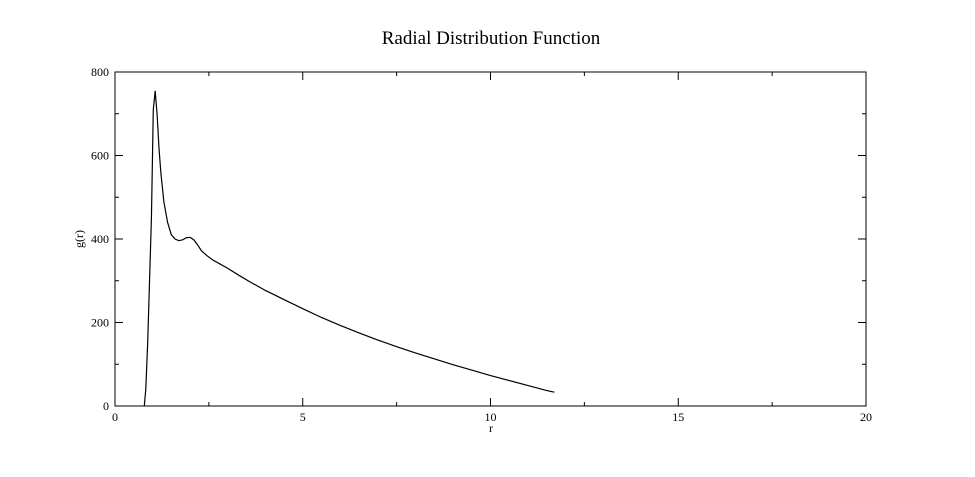  I want to click on y-tick-label: 400, so click(100, 239).